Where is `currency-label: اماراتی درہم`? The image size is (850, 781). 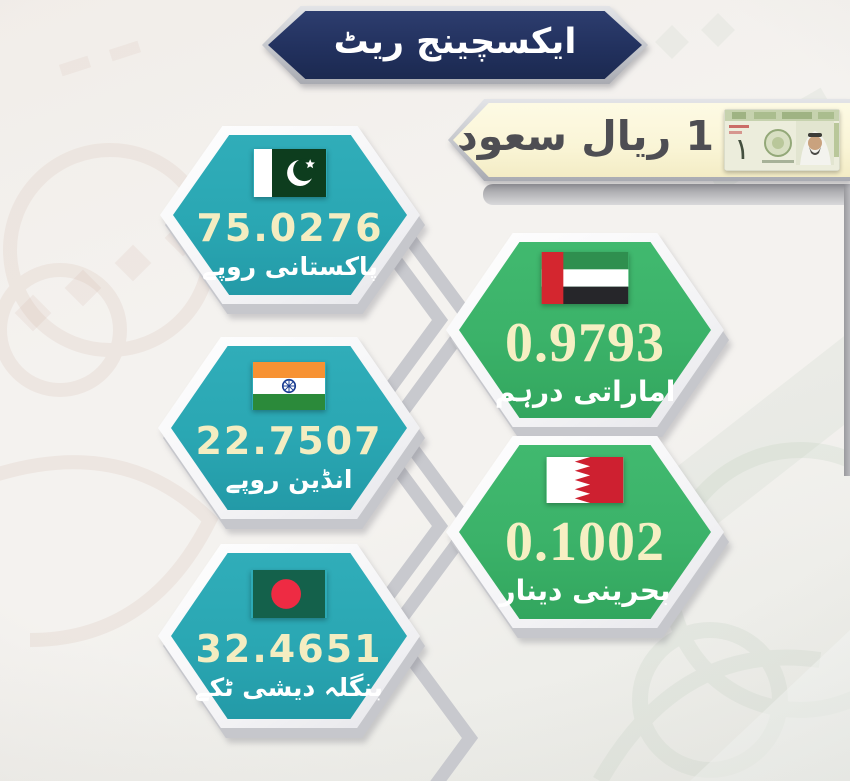 currency-label: اماراتی درہم is located at coordinates (585, 391).